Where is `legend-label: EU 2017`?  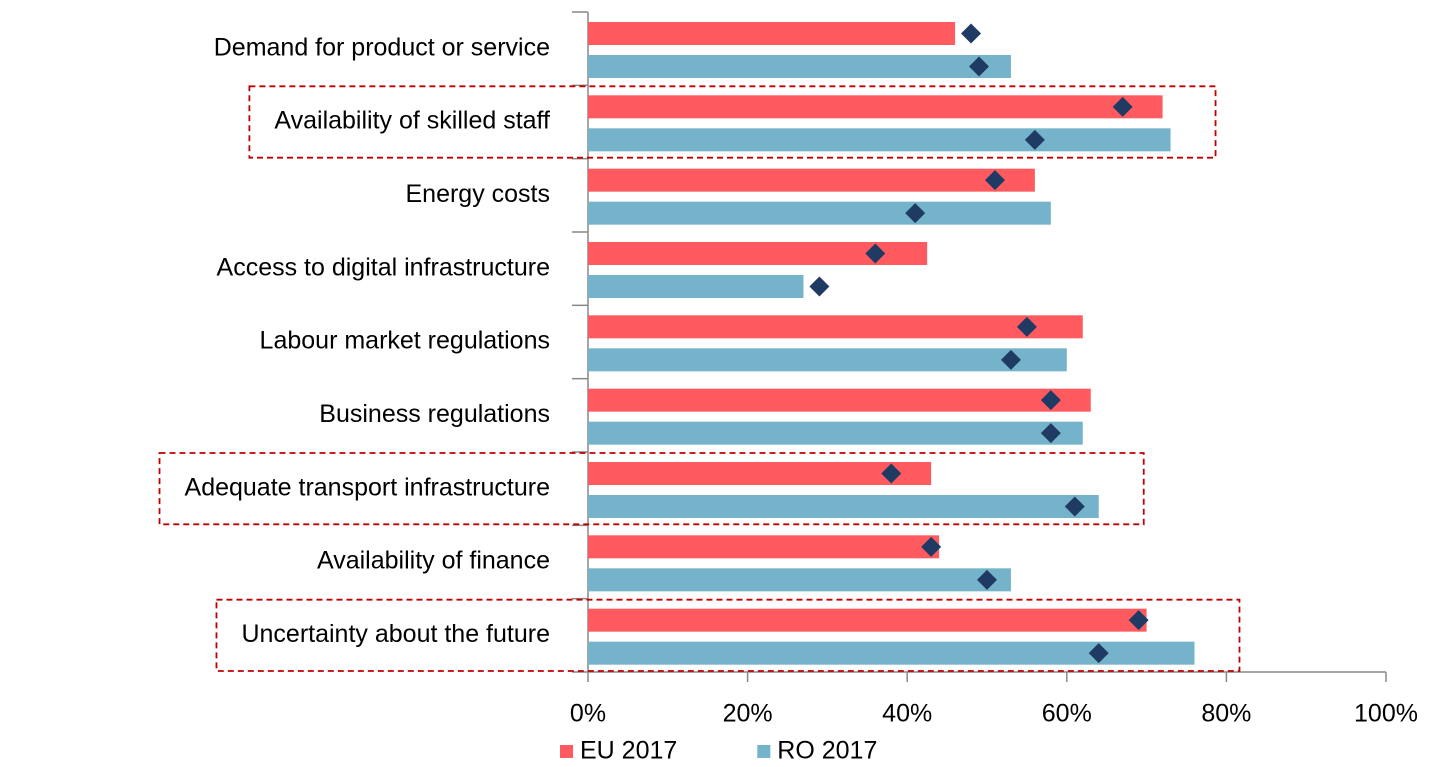 legend-label: EU 2017 is located at coordinates (628, 751).